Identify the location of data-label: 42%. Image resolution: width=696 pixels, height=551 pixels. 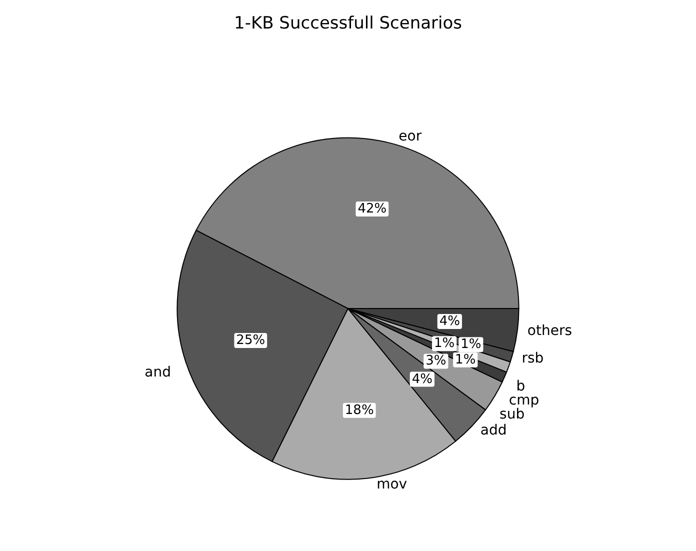
(372, 208).